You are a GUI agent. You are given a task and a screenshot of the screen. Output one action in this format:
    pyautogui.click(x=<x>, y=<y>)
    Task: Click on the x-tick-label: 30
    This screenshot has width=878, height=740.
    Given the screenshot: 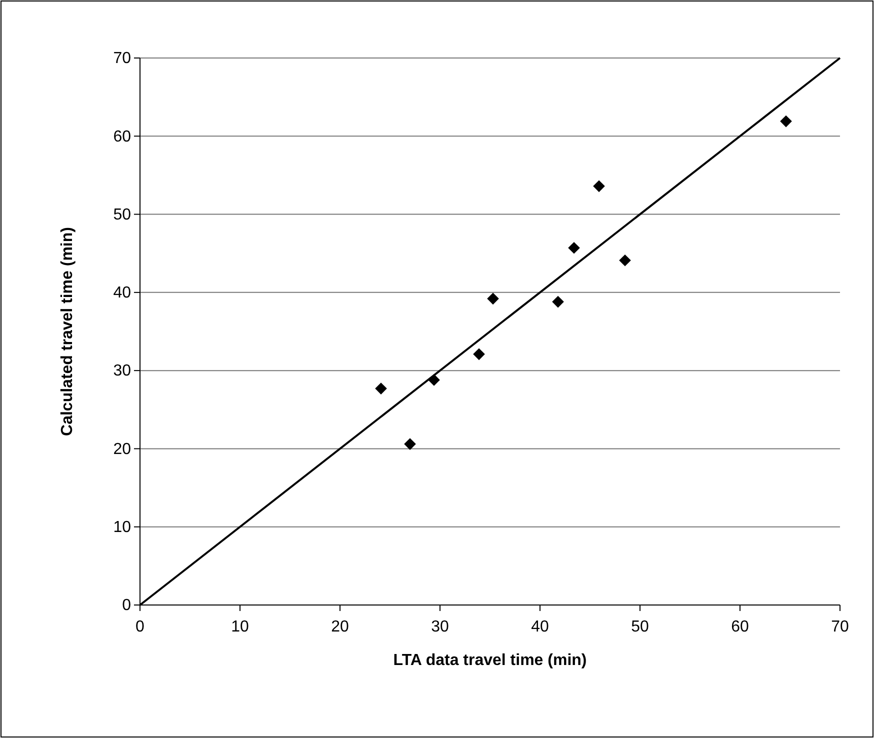 What is the action you would take?
    pyautogui.click(x=440, y=627)
    